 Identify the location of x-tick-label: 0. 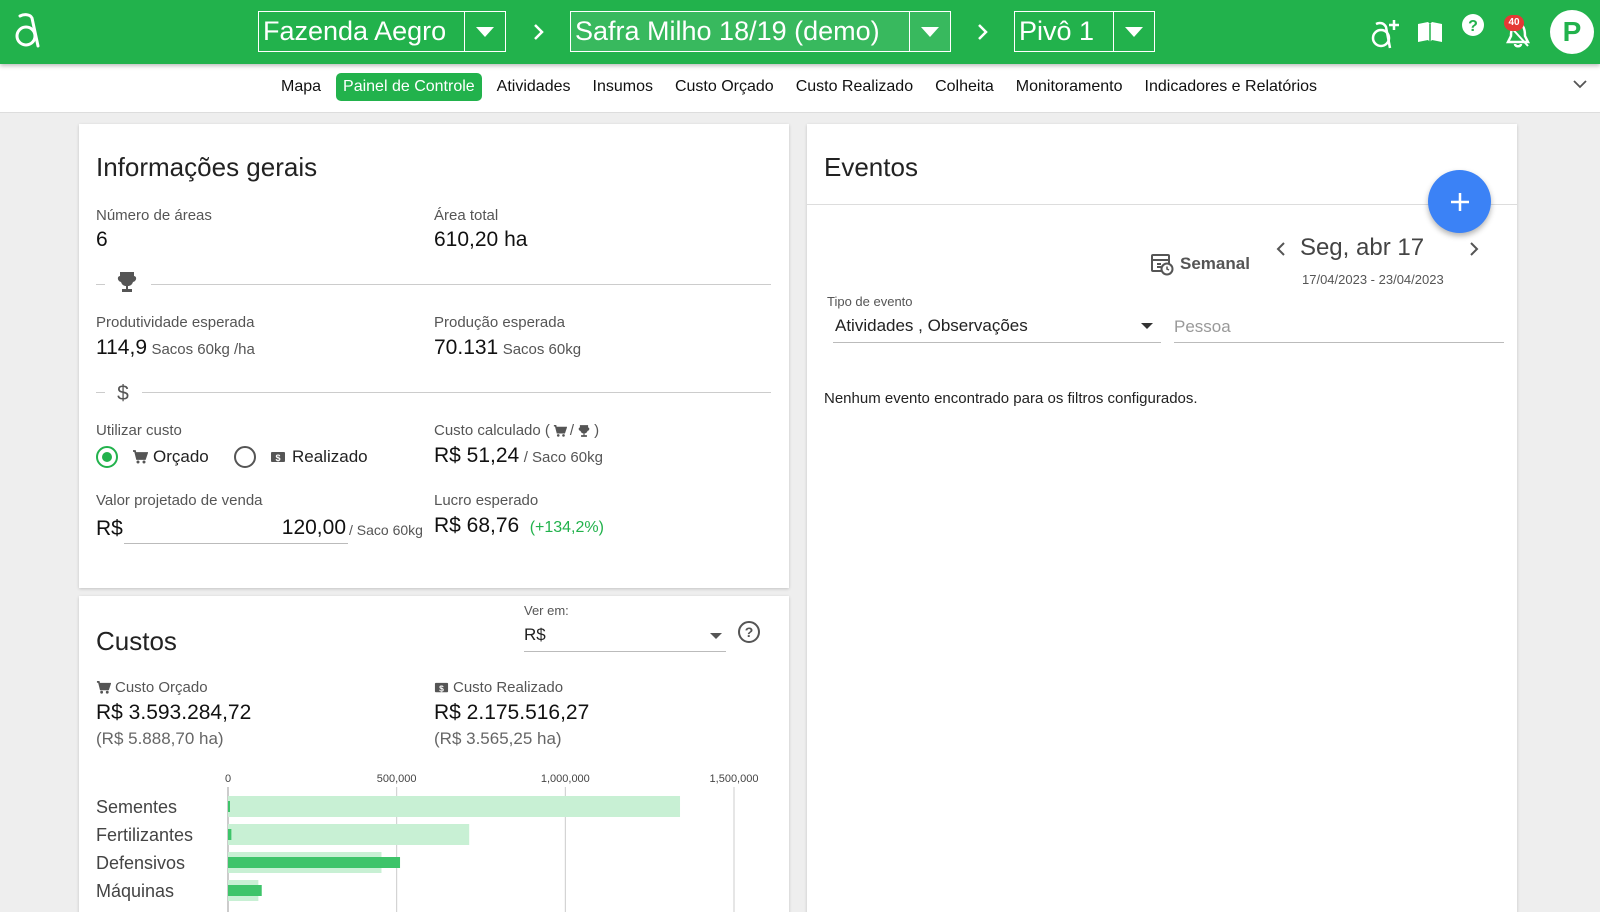
(228, 779).